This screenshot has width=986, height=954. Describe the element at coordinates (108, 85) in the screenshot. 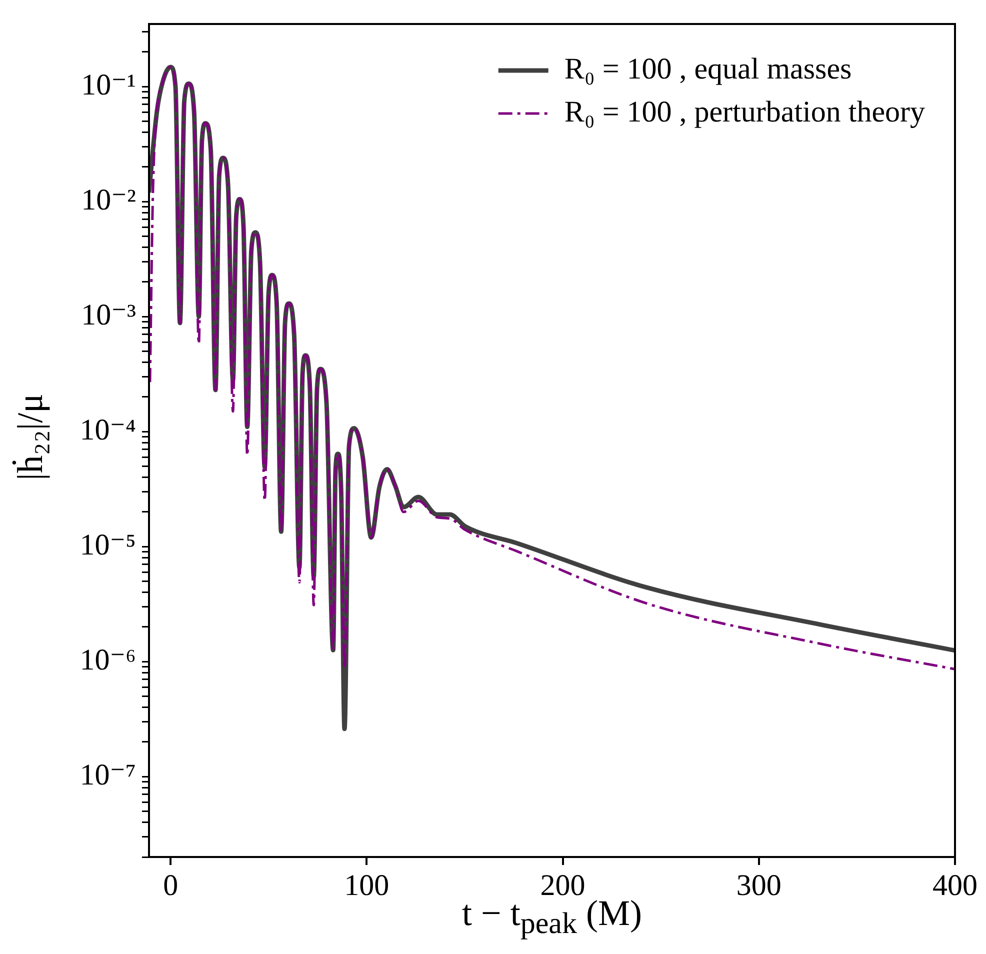

I see `y-tick-label: 10⁻¹` at that location.